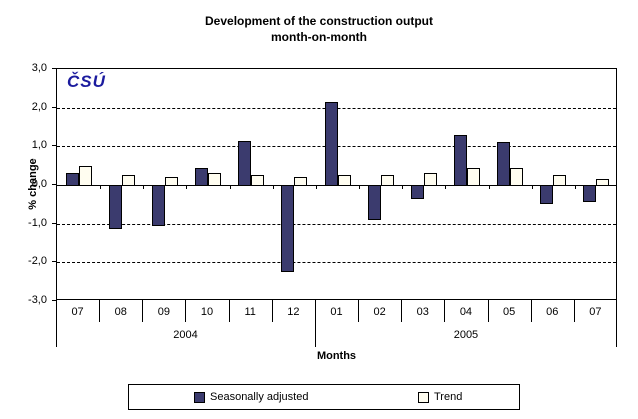 Image resolution: width=638 pixels, height=419 pixels. What do you see at coordinates (163, 312) in the screenshot?
I see `month-label: 09` at bounding box center [163, 312].